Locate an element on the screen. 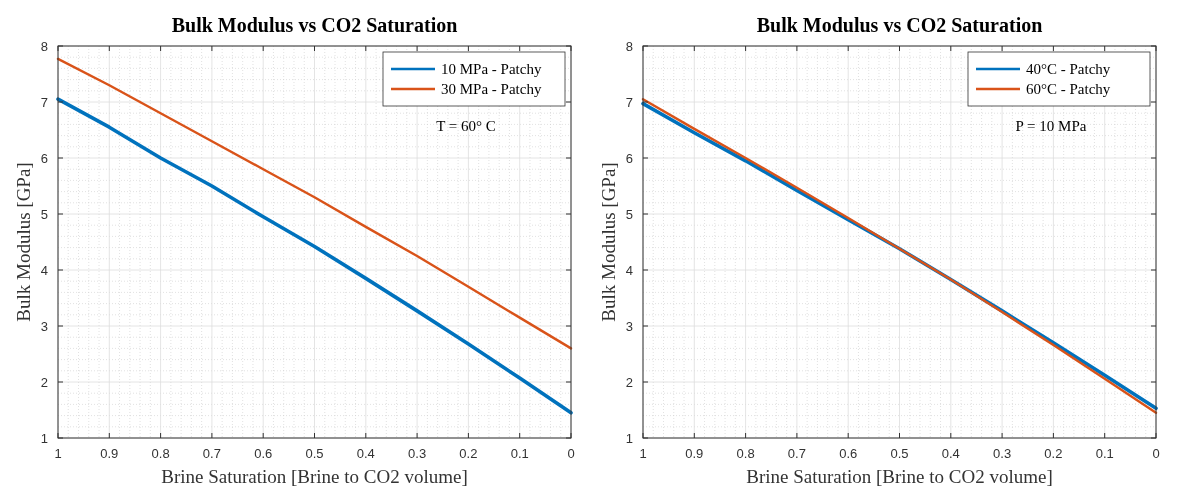 This screenshot has width=1182, height=493. legend-label: 10 MPa - Patchy is located at coordinates (491, 69).